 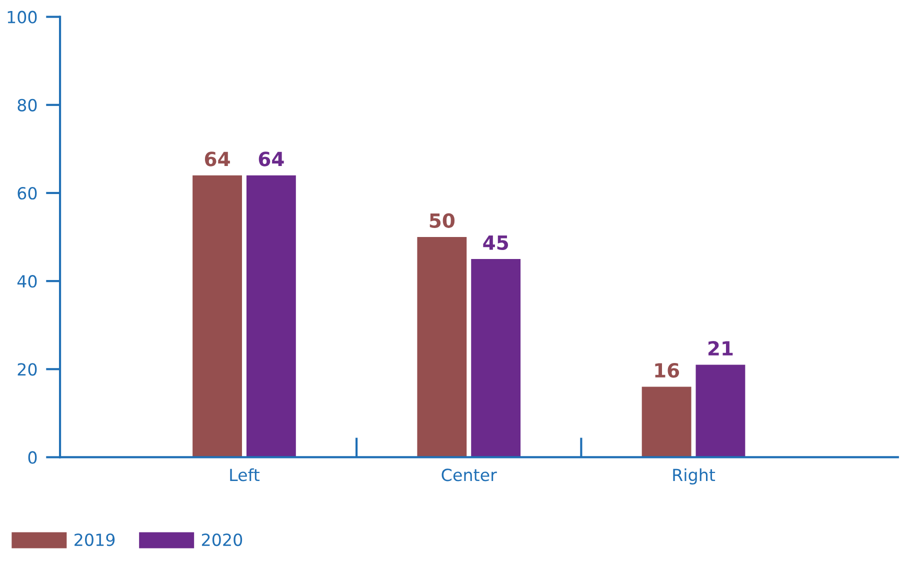 What do you see at coordinates (32, 457) in the screenshot?
I see `y-tick-label: 0` at bounding box center [32, 457].